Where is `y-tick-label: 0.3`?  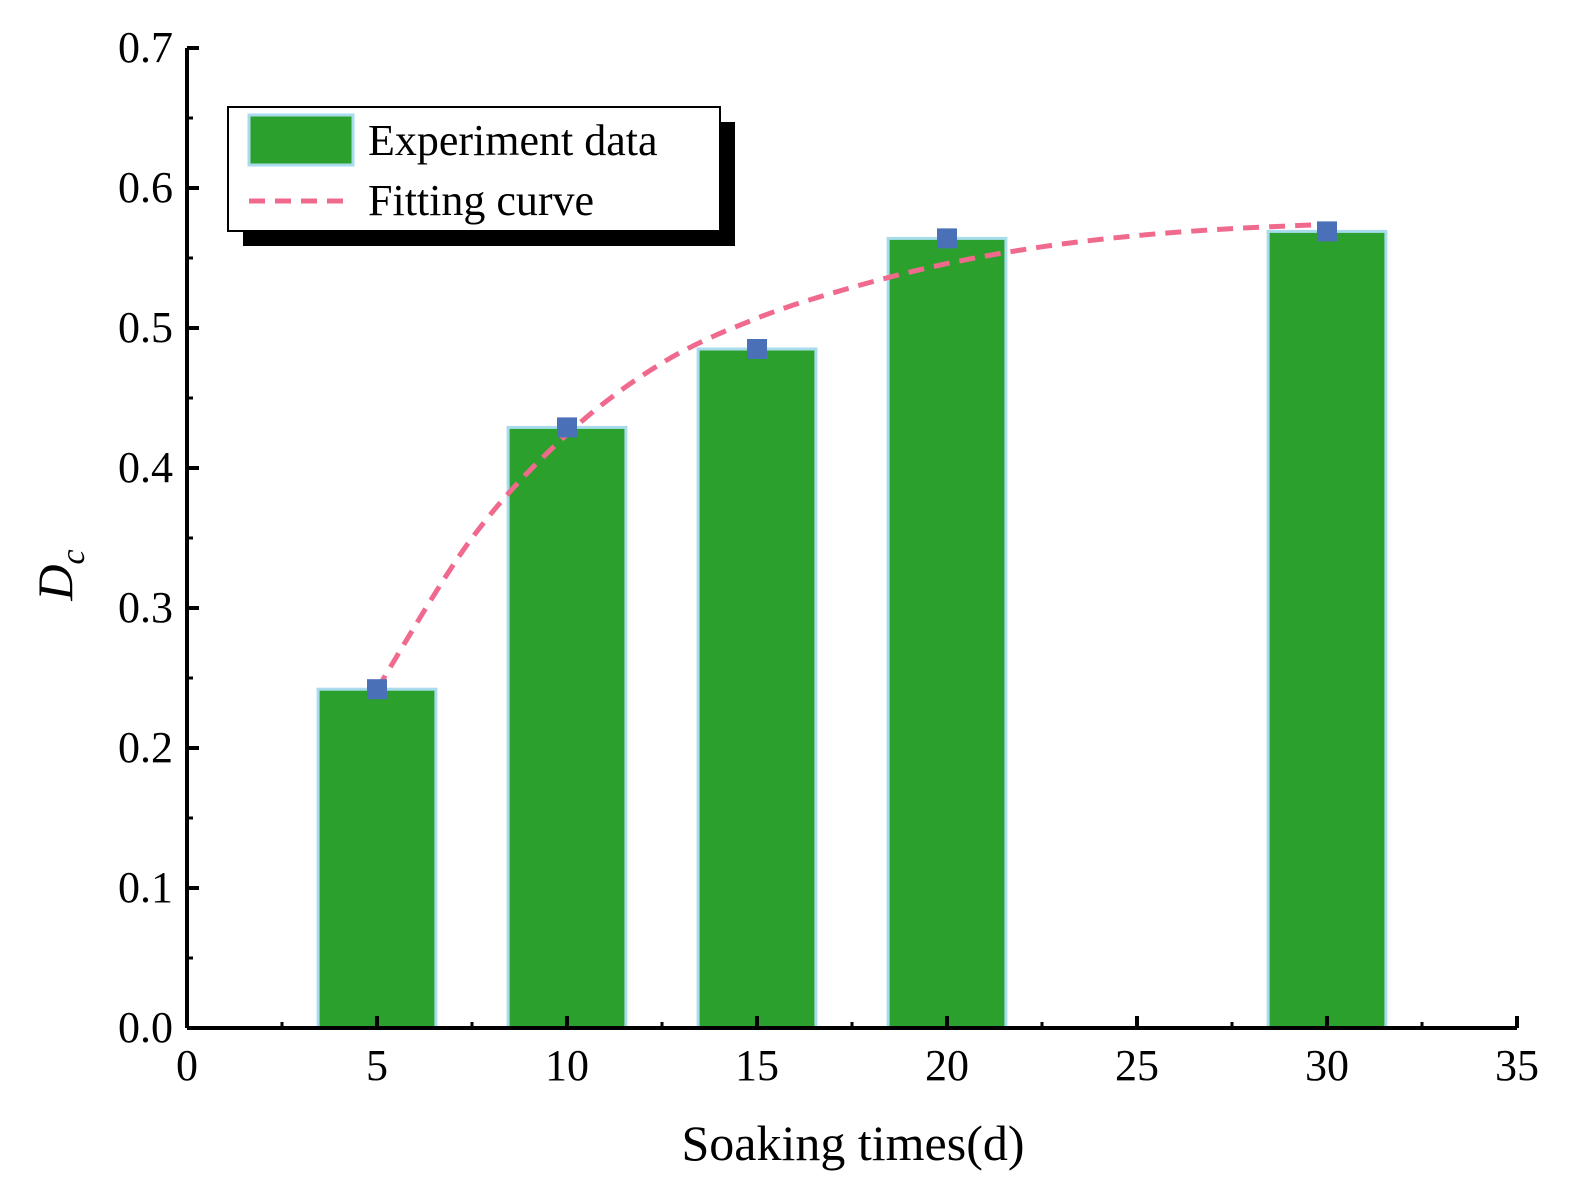 y-tick-label: 0.3 is located at coordinates (145, 607).